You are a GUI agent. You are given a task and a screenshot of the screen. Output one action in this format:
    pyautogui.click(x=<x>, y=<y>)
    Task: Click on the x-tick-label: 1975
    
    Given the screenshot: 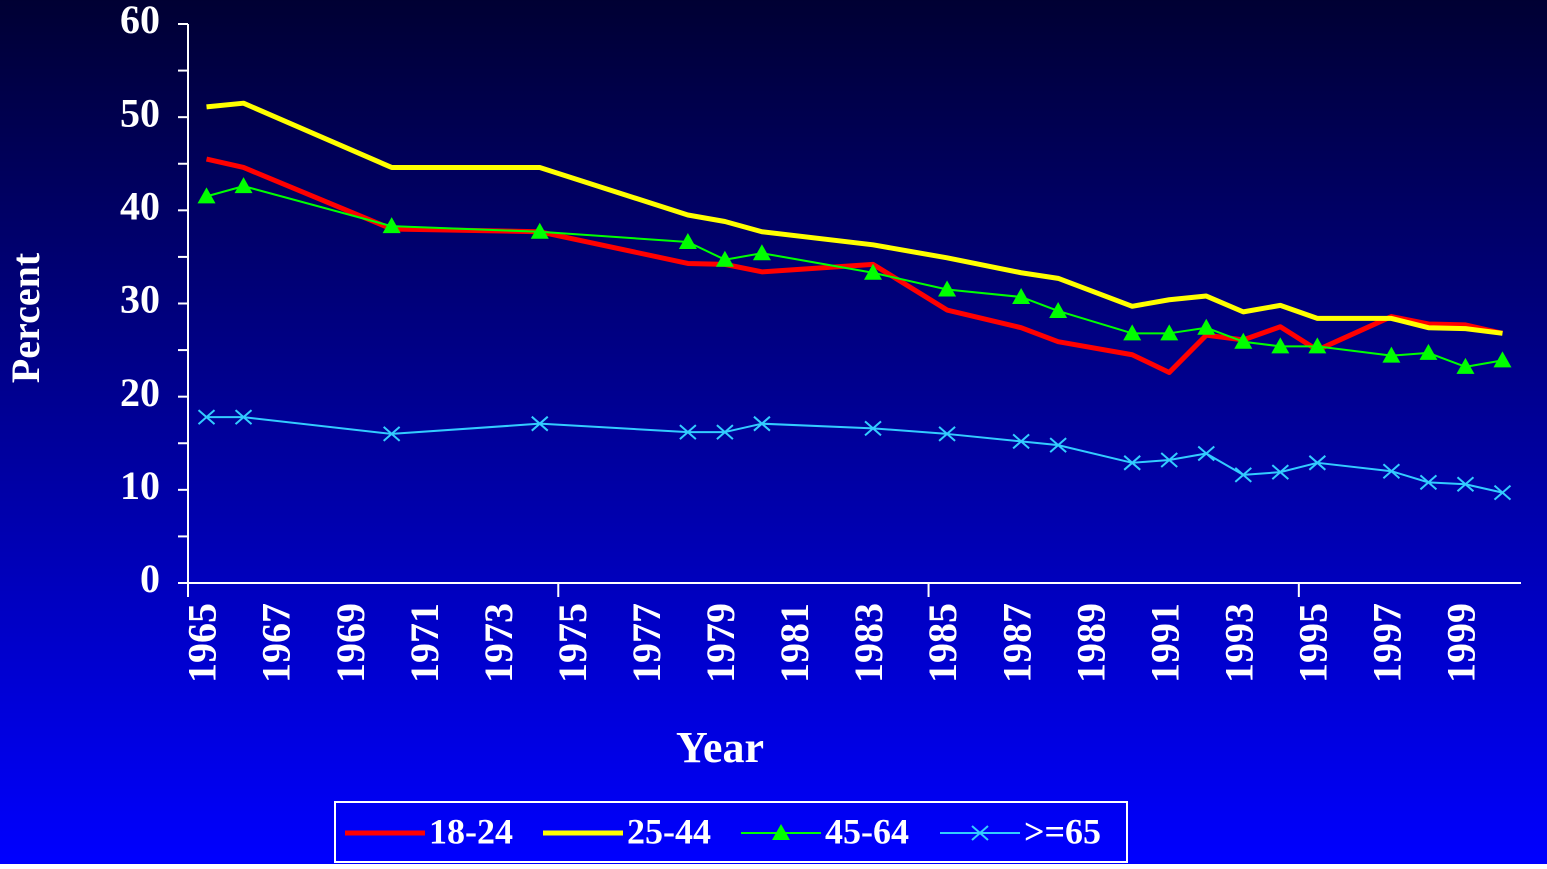 What is the action you would take?
    pyautogui.click(x=572, y=643)
    